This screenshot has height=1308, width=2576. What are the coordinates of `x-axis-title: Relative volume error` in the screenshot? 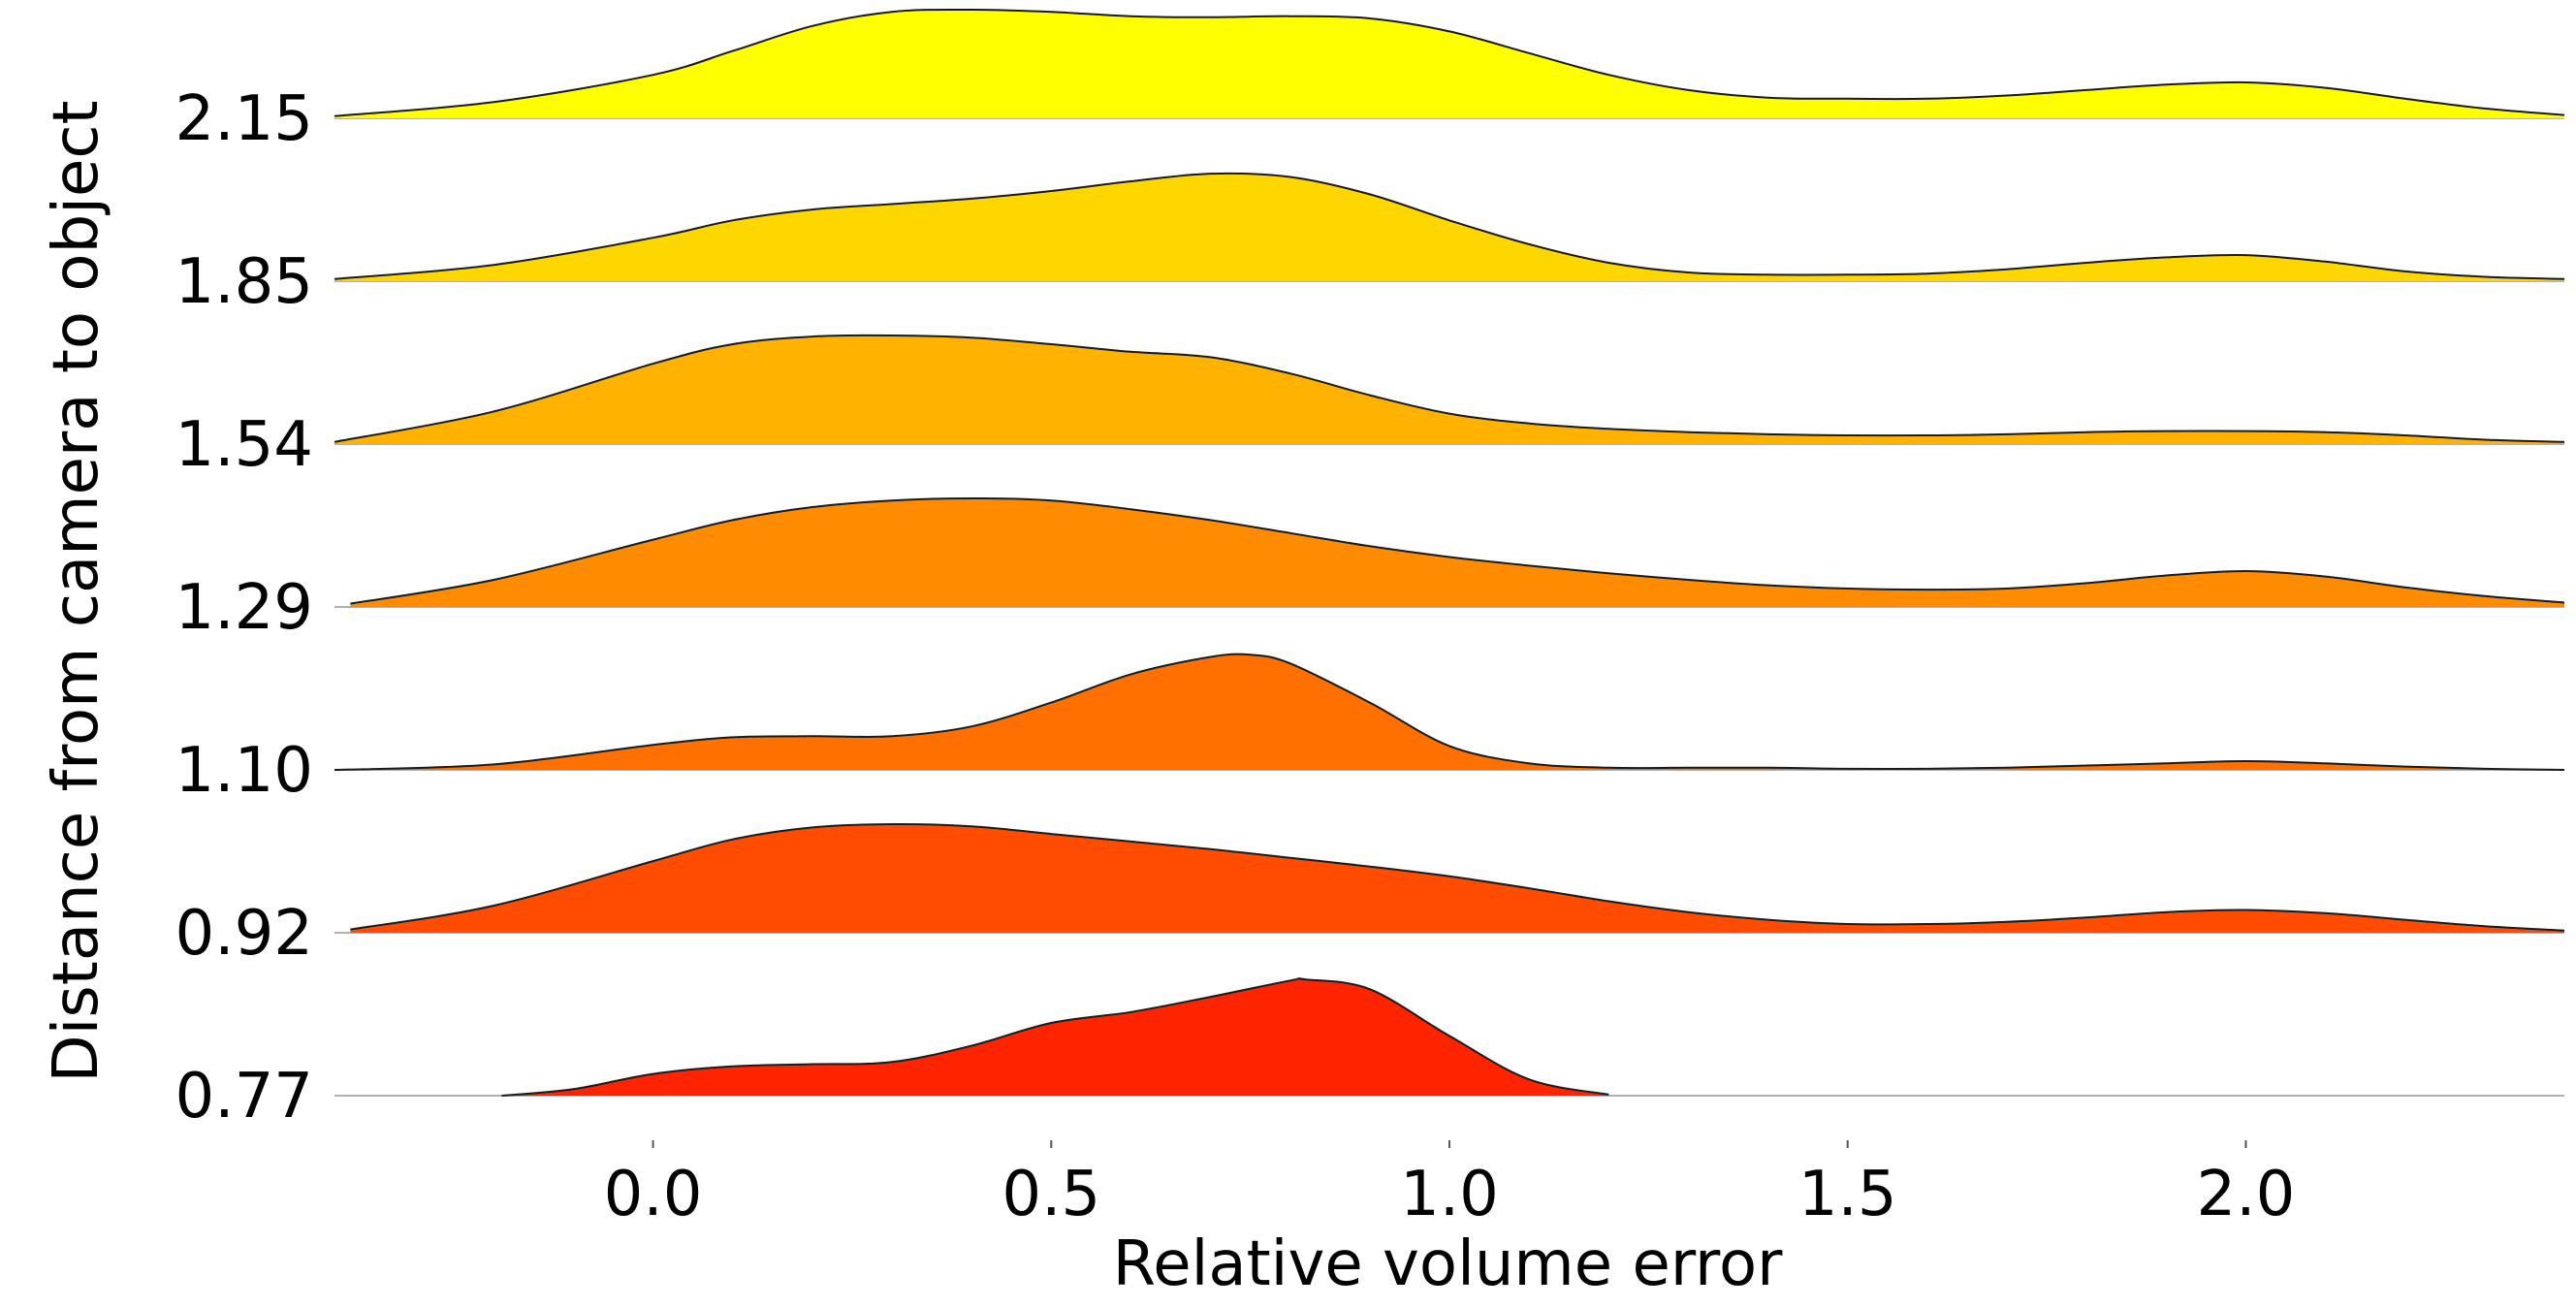 It's located at (1448, 1264).